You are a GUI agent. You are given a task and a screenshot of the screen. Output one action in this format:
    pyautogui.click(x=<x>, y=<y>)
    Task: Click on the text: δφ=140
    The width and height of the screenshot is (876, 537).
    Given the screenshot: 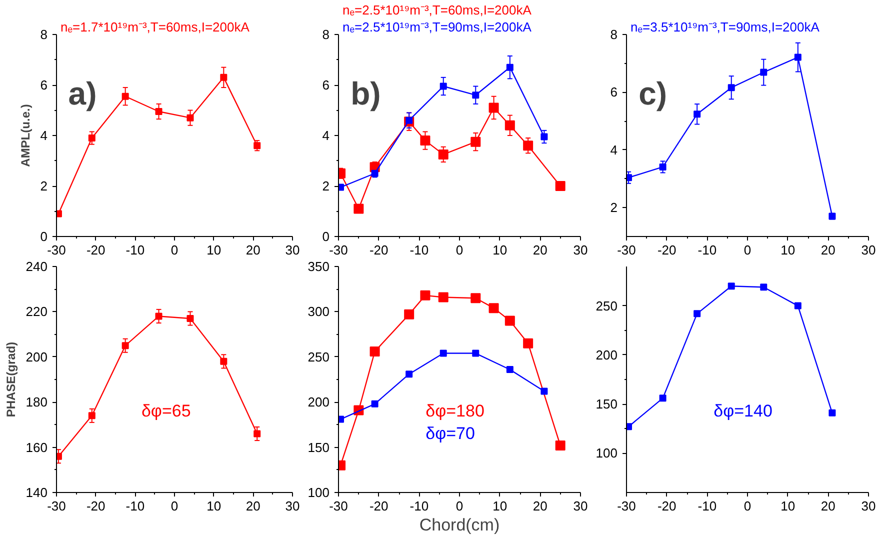 What is the action you would take?
    pyautogui.click(x=743, y=411)
    